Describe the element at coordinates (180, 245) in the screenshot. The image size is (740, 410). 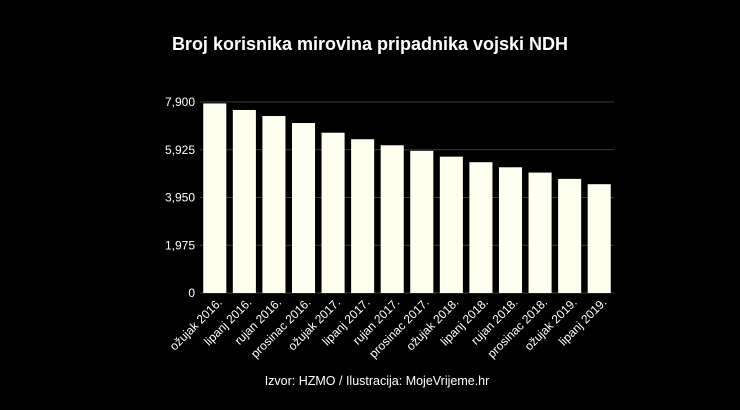
I see `y-tick-label: 1,975` at that location.